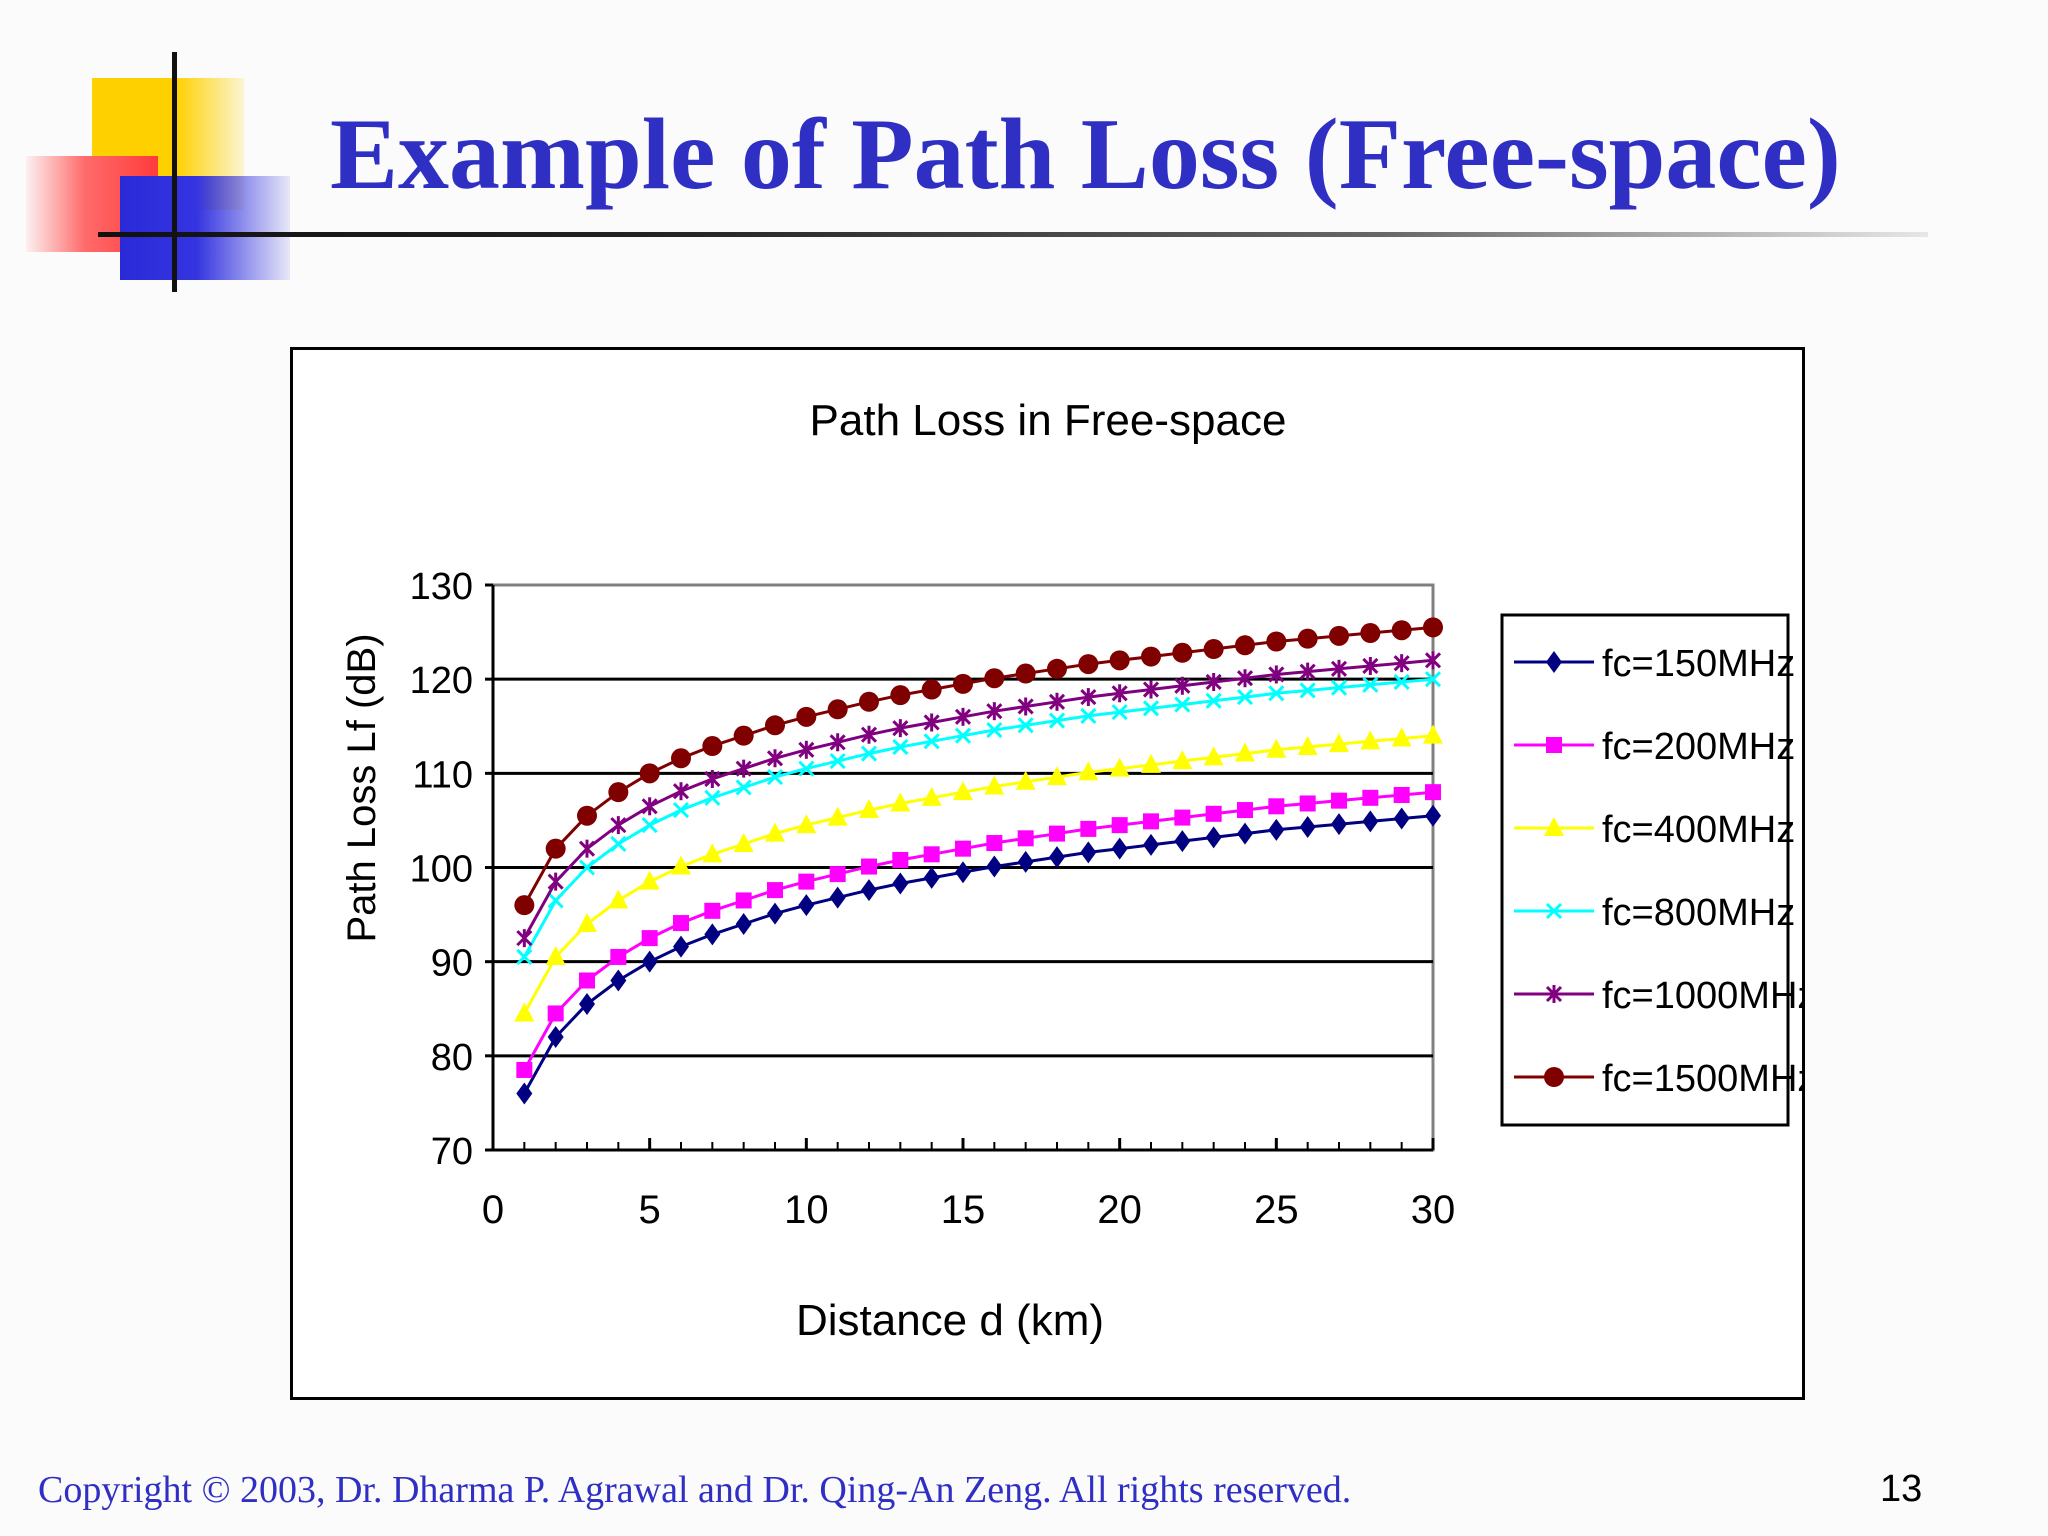  Describe the element at coordinates (493, 1210) in the screenshot. I see `x-tick-label: 0` at that location.